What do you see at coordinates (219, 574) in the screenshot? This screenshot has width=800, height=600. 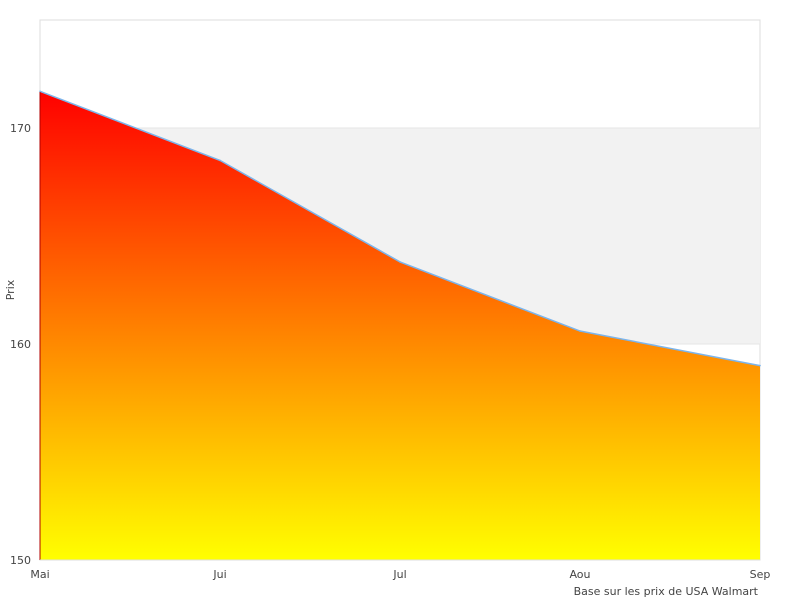 I see `x-tick-label: Jui` at bounding box center [219, 574].